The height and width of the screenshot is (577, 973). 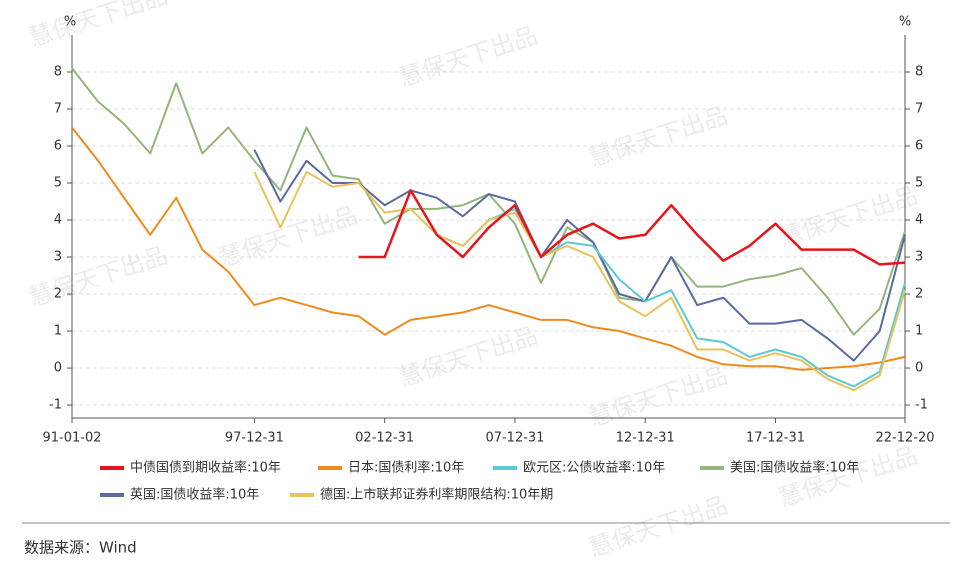 What do you see at coordinates (58, 294) in the screenshot?
I see `y-tick-label: 2` at bounding box center [58, 294].